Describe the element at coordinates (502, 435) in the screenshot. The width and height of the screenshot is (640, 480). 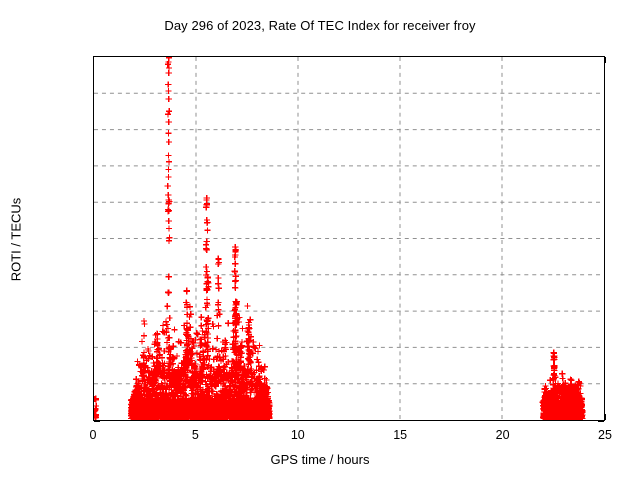
I see `x-tick-label: 20` at that location.